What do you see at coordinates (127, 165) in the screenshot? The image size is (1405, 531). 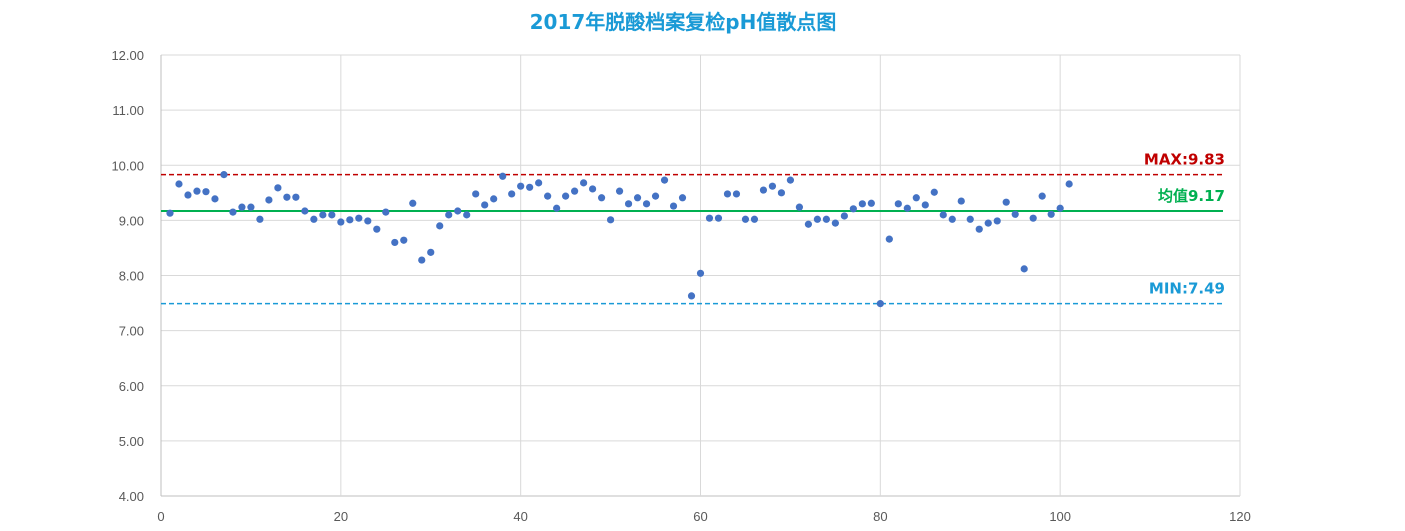 I see `y-tick-label: 10.00` at bounding box center [127, 165].